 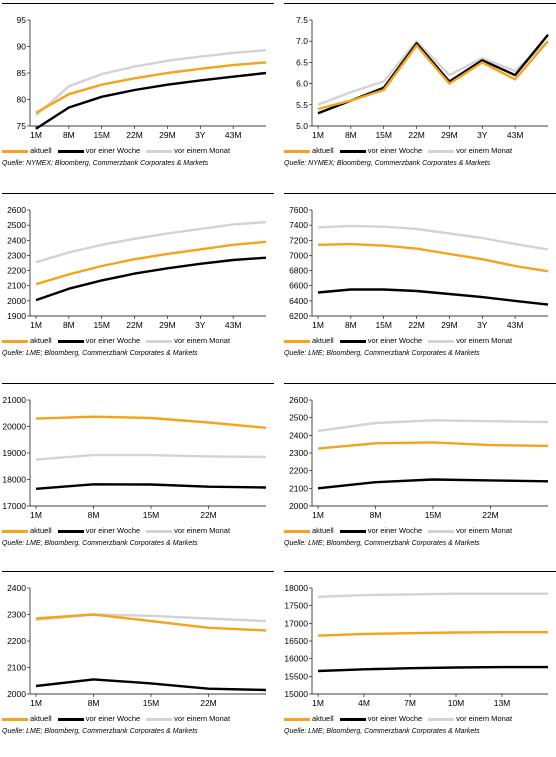 I want to click on x-tick-label: 7M, so click(x=410, y=703).